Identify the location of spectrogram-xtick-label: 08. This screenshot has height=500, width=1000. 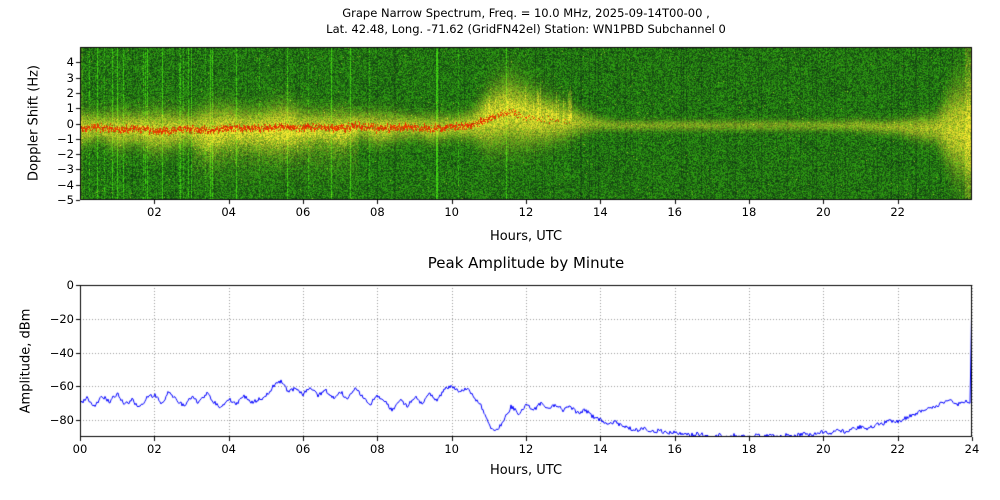
(377, 212).